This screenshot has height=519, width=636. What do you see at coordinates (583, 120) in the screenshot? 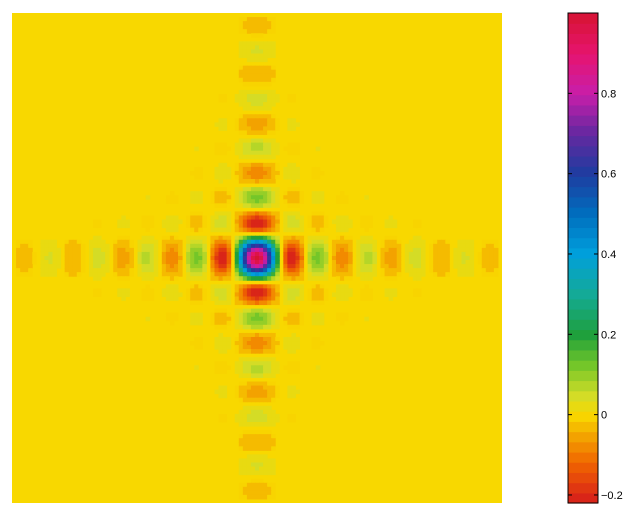
I see `colorbar-band` at bounding box center [583, 120].